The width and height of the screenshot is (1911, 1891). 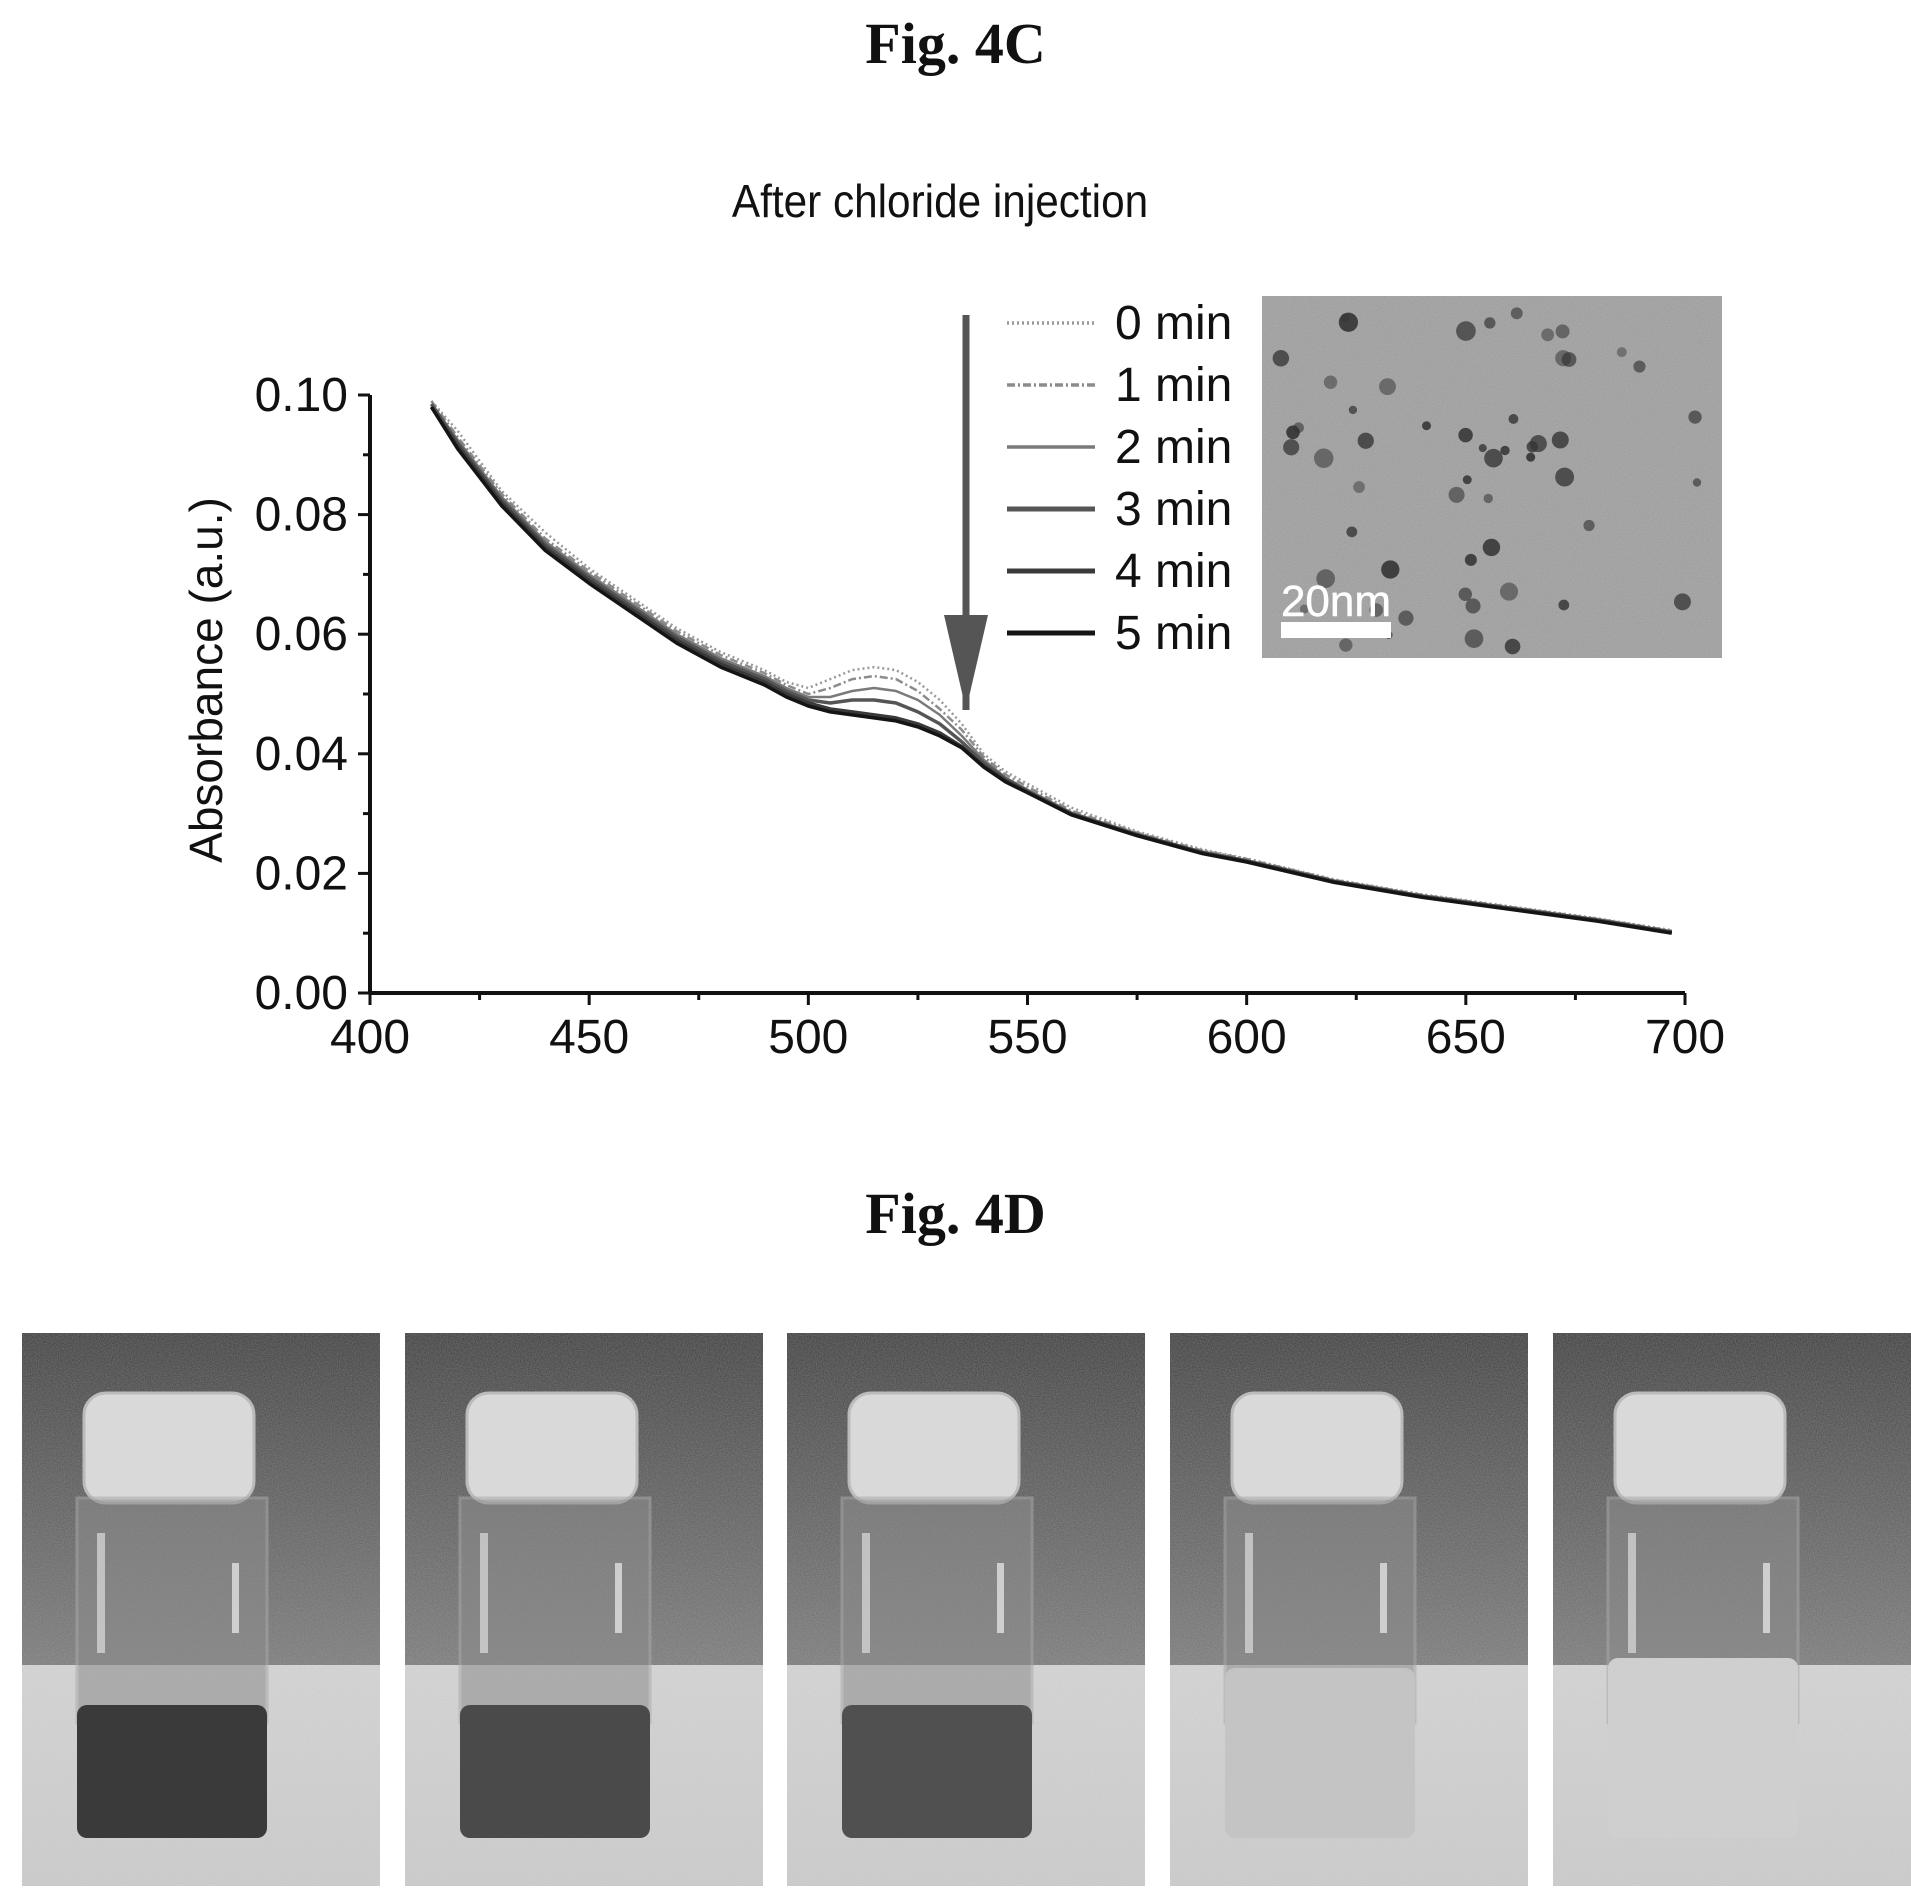 I want to click on legend-label: 2 min, so click(x=1173, y=447).